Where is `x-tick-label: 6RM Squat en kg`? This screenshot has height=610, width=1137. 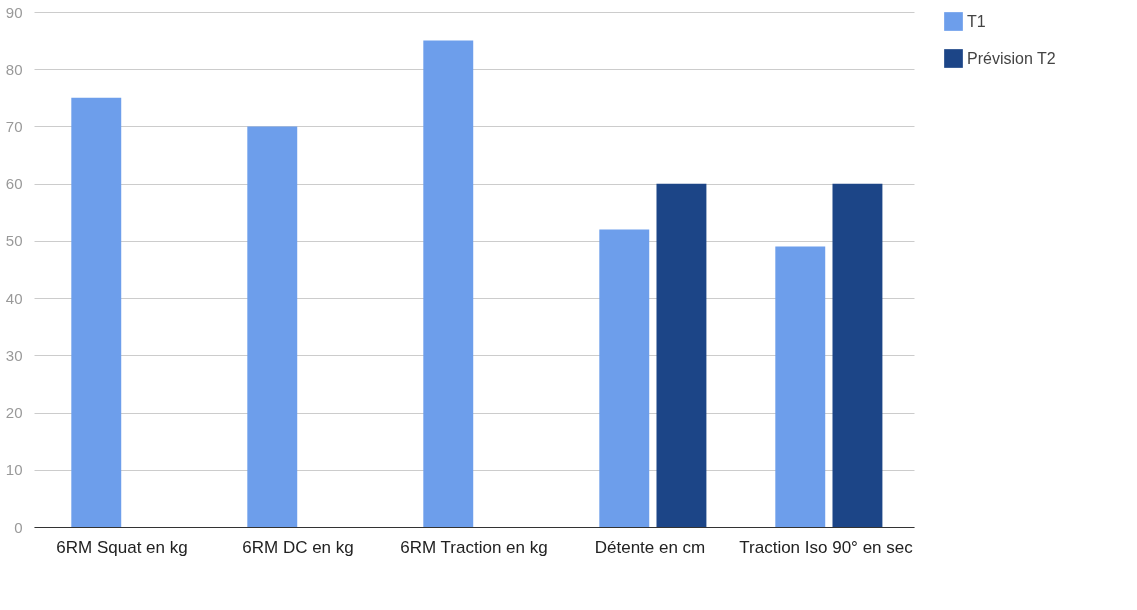 x-tick-label: 6RM Squat en kg is located at coordinates (122, 547).